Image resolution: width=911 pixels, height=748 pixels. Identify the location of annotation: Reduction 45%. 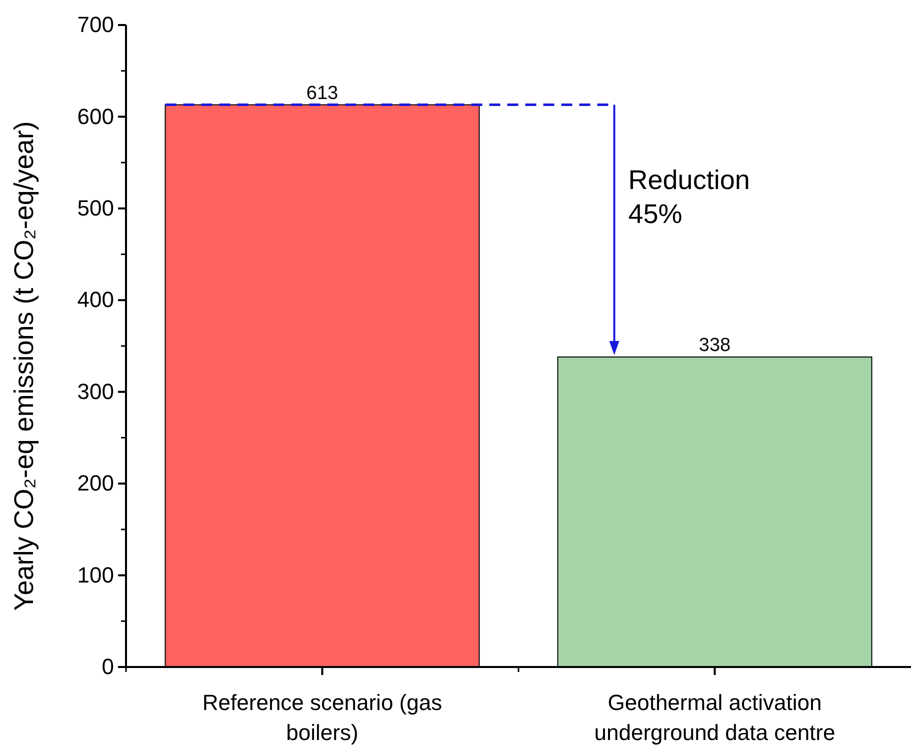
(689, 196).